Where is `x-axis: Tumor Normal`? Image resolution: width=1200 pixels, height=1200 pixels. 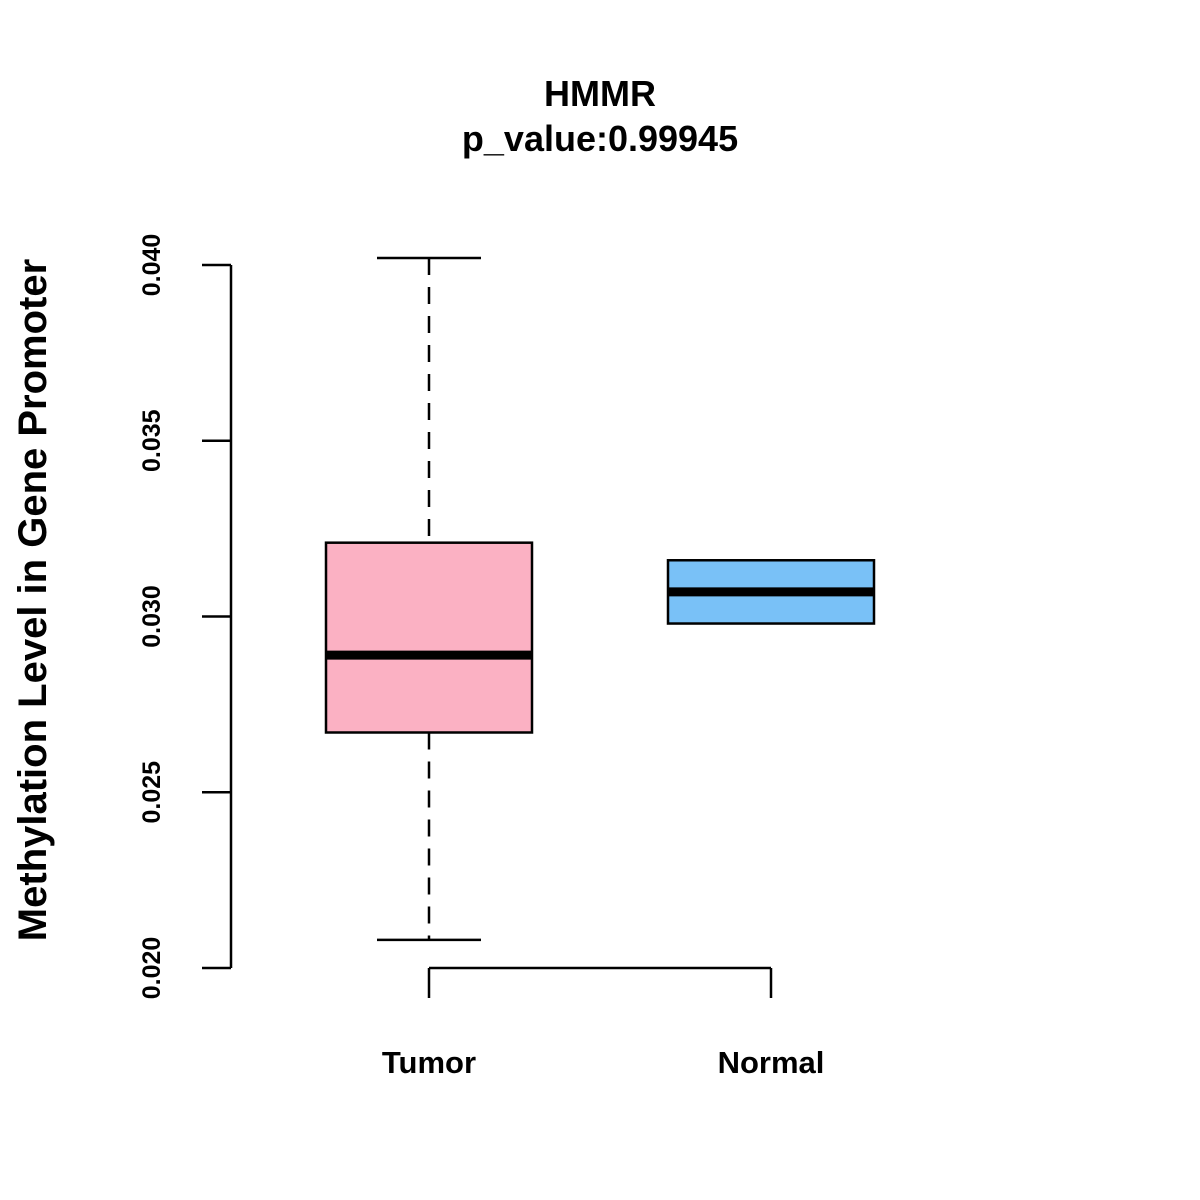
x-axis: Tumor Normal is located at coordinates (603, 1023).